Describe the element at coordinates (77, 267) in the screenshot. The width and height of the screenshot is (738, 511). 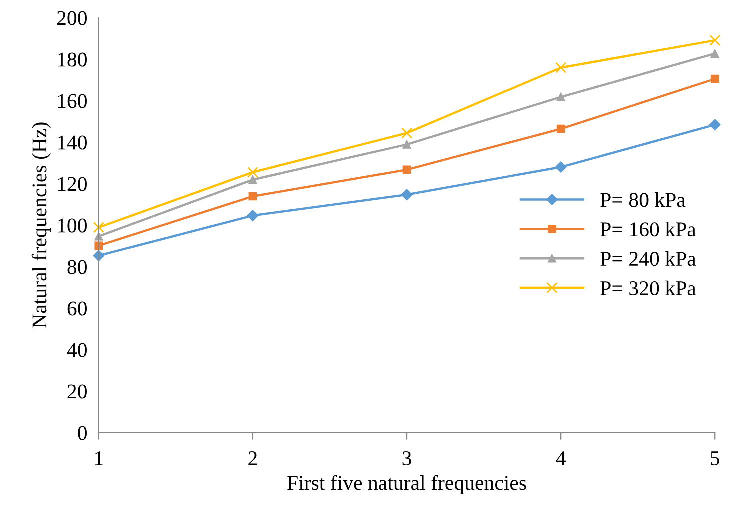
I see `y-tick-label: 80` at that location.